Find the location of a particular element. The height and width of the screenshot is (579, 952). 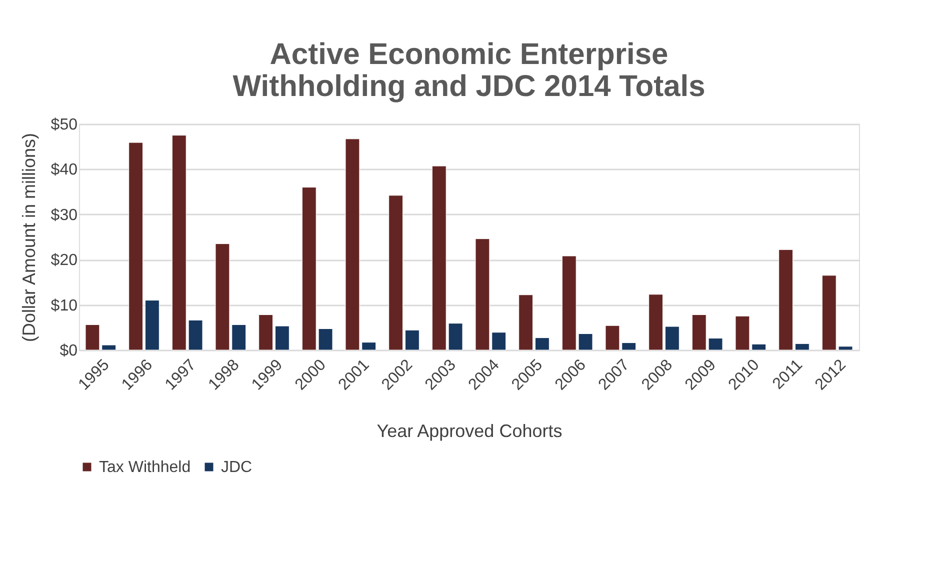

y-axis-title: (Dollar Amount in millions) is located at coordinates (28, 237).